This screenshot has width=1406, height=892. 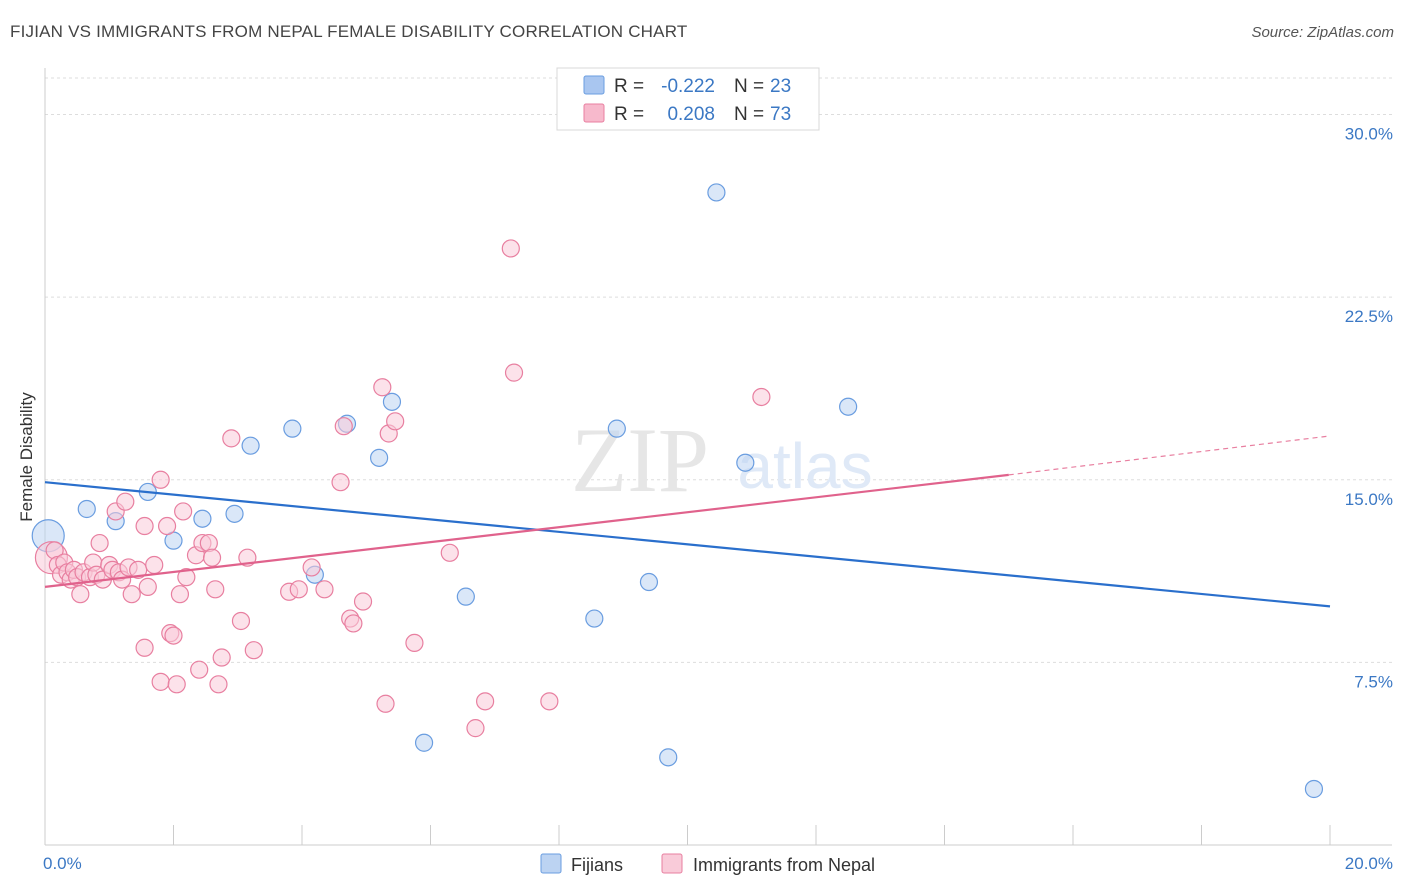 I want to click on stats-r-value-nepal: 0.208, so click(x=691, y=114).